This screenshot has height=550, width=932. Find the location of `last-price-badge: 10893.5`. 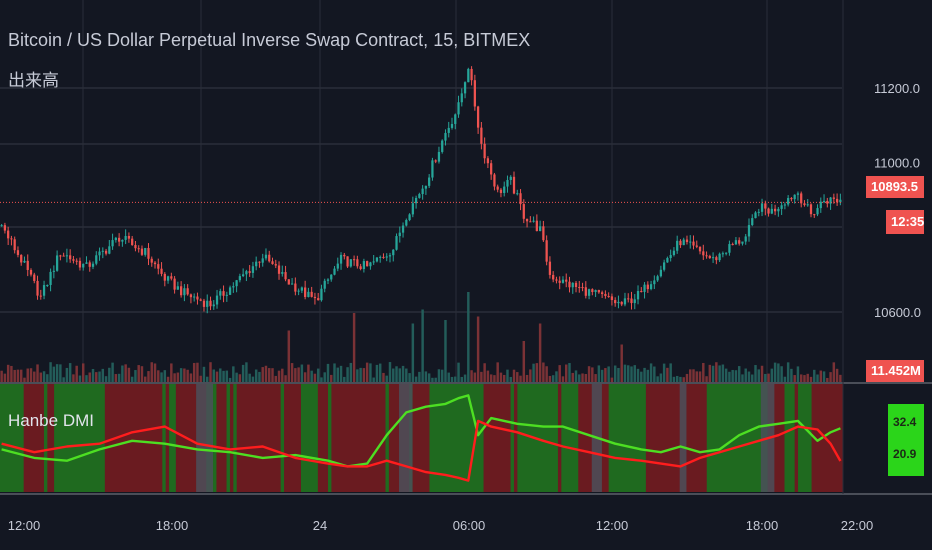

last-price-badge: 10893.5 is located at coordinates (895, 187).